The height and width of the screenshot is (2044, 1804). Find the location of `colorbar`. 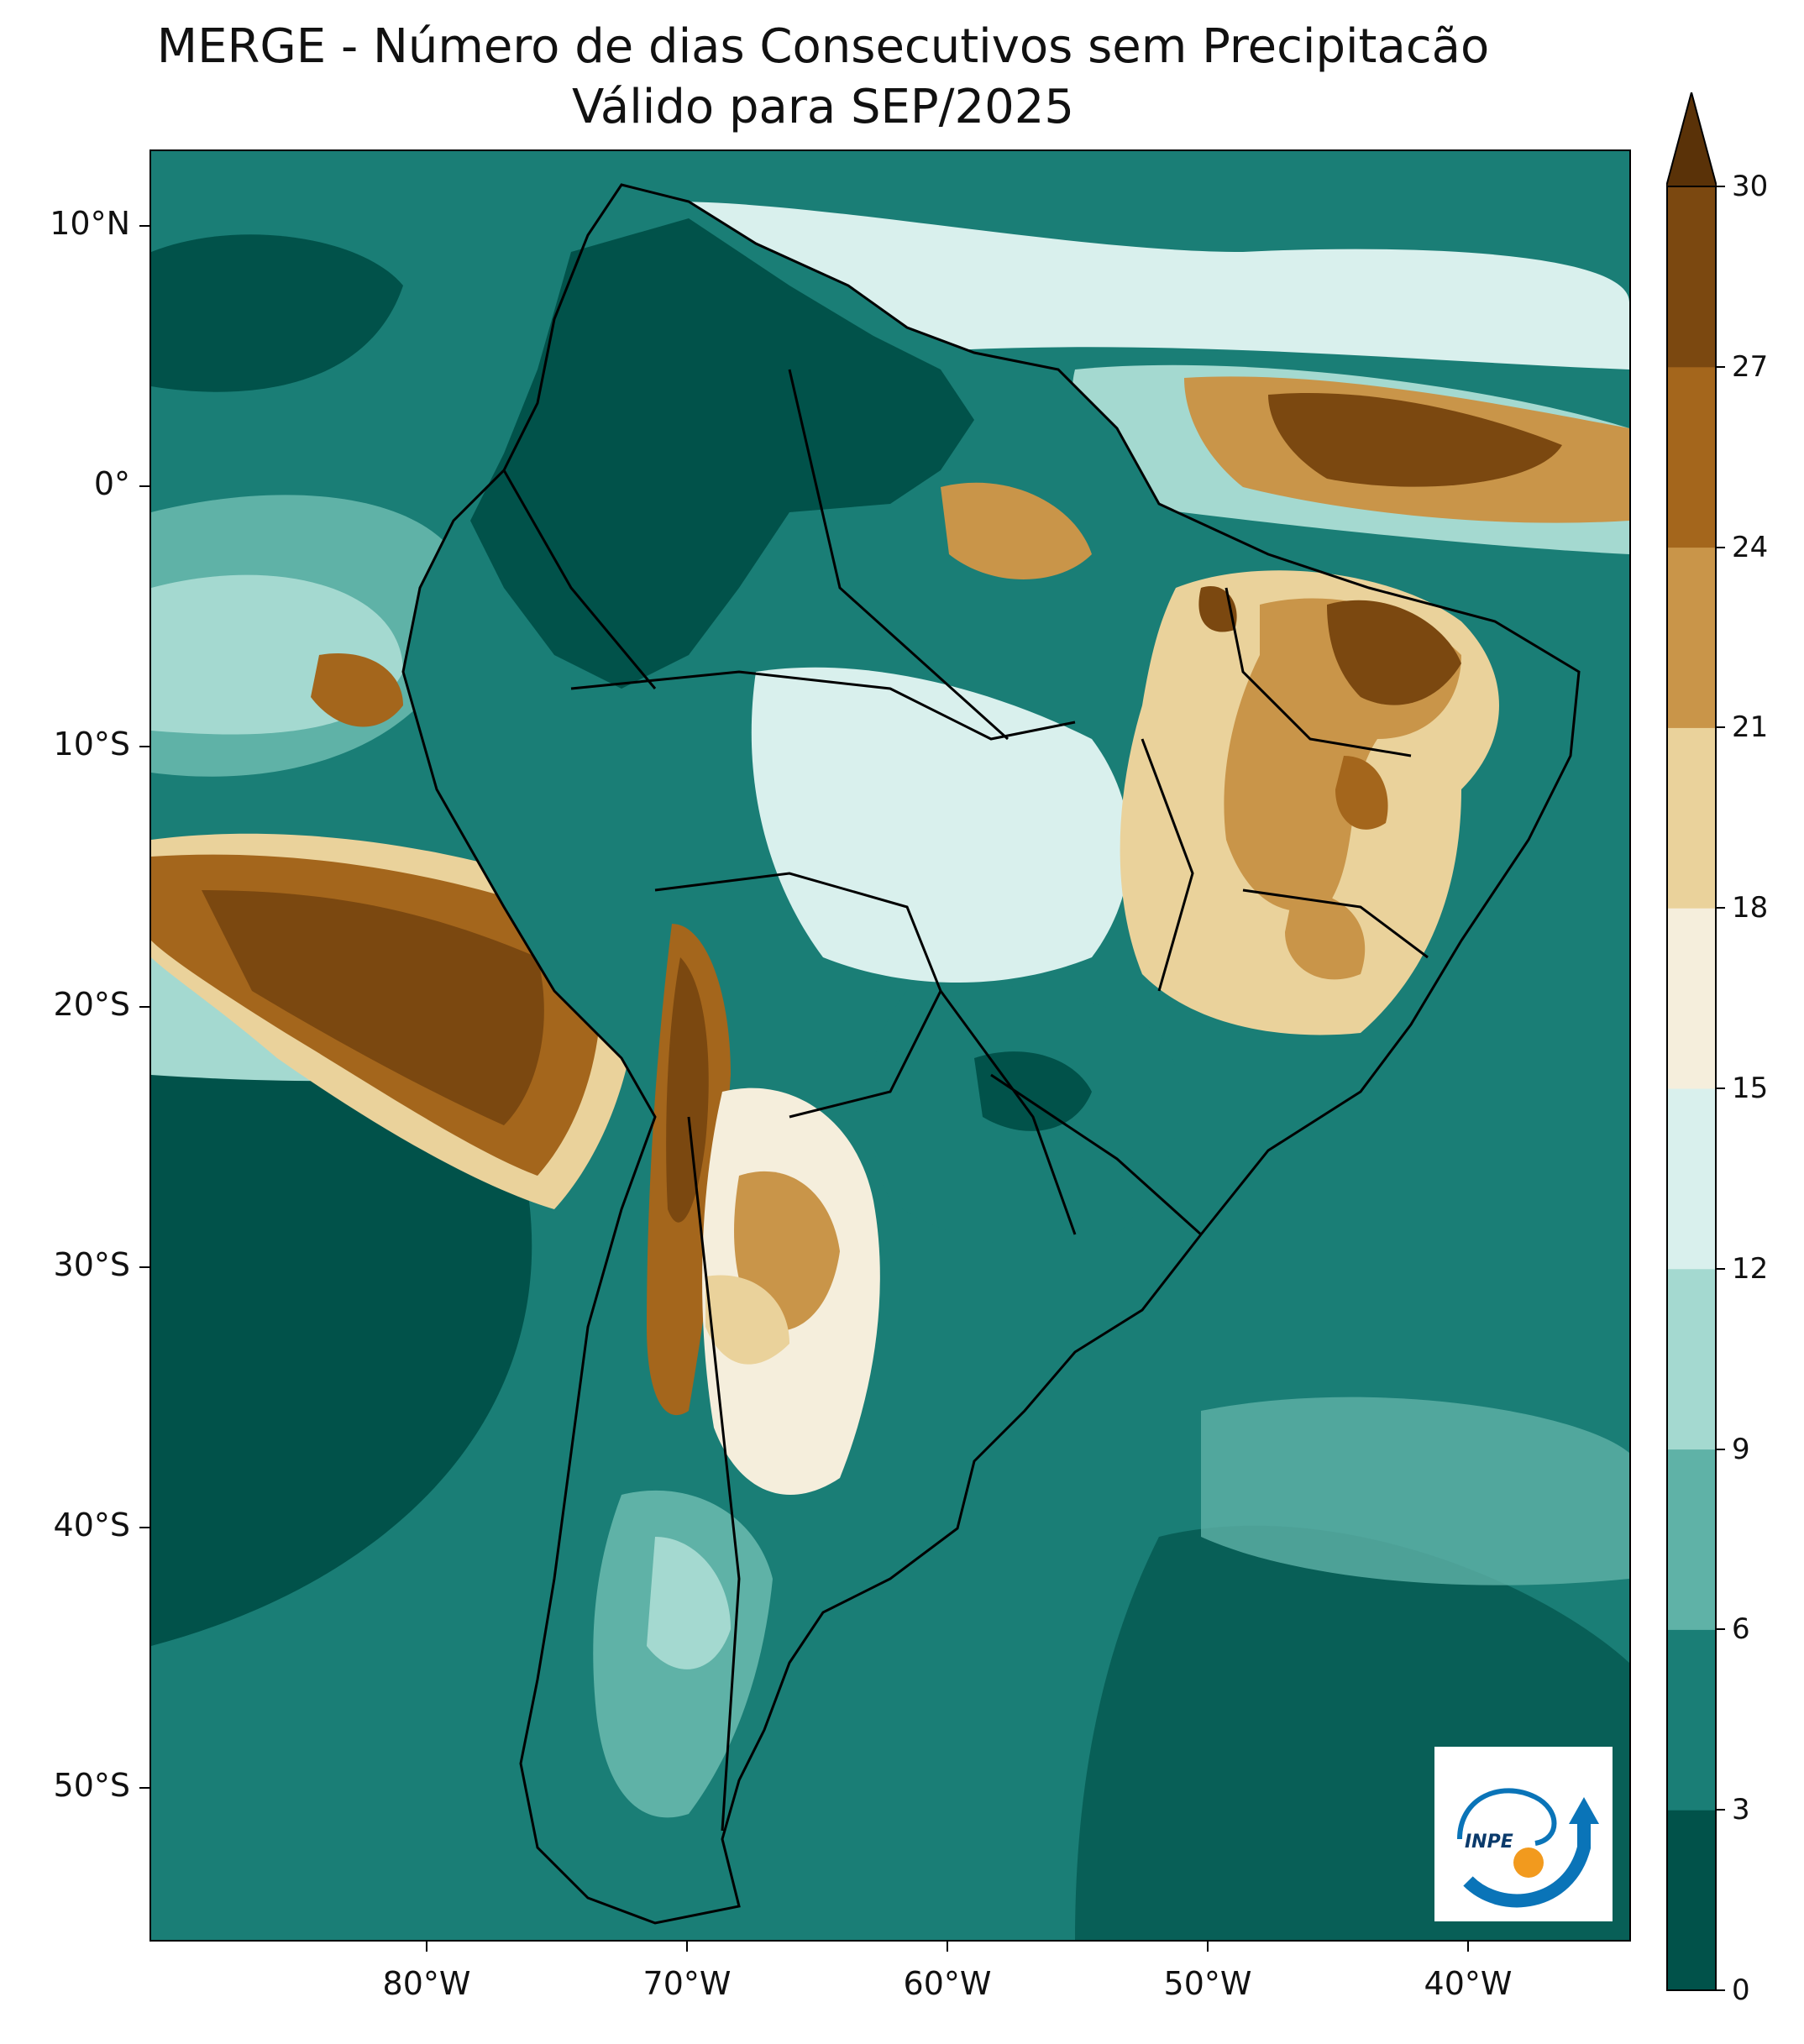

colorbar is located at coordinates (1691, 1041).